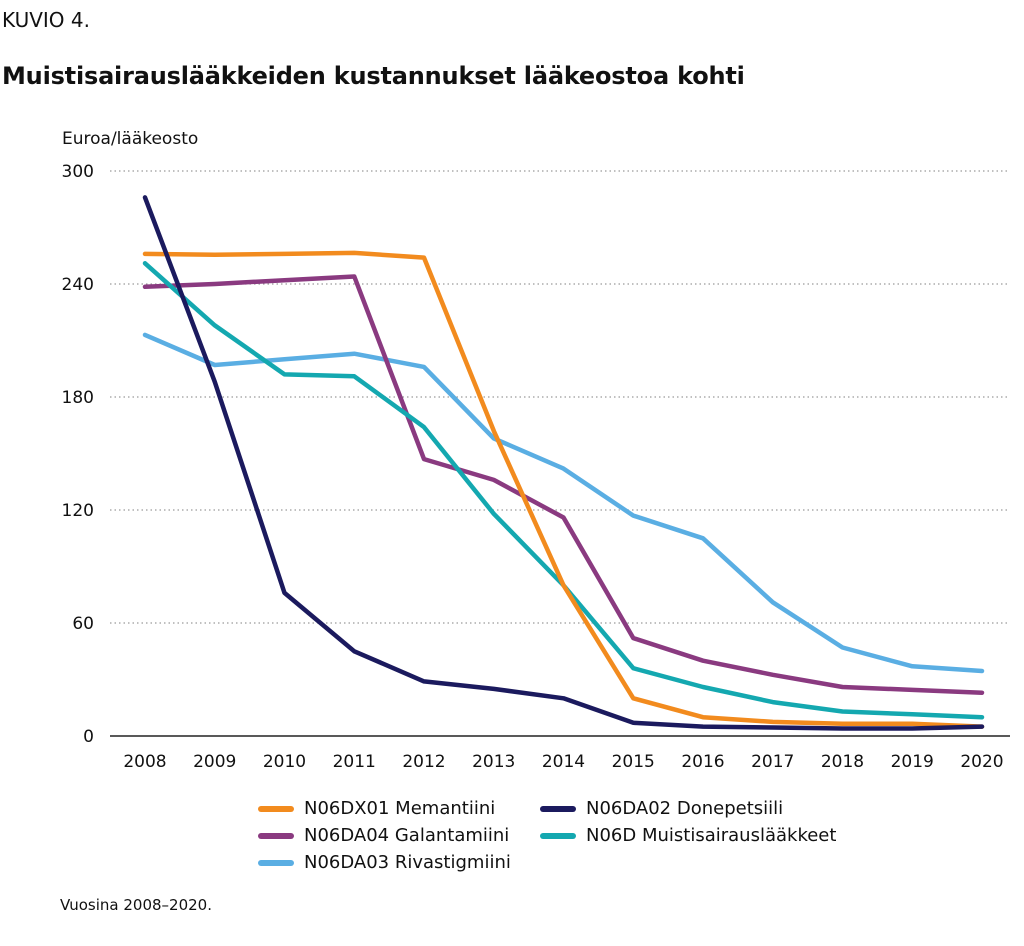 The height and width of the screenshot is (946, 1024). What do you see at coordinates (407, 835) in the screenshot?
I see `legend-label: N06DA04 Galantamiini` at bounding box center [407, 835].